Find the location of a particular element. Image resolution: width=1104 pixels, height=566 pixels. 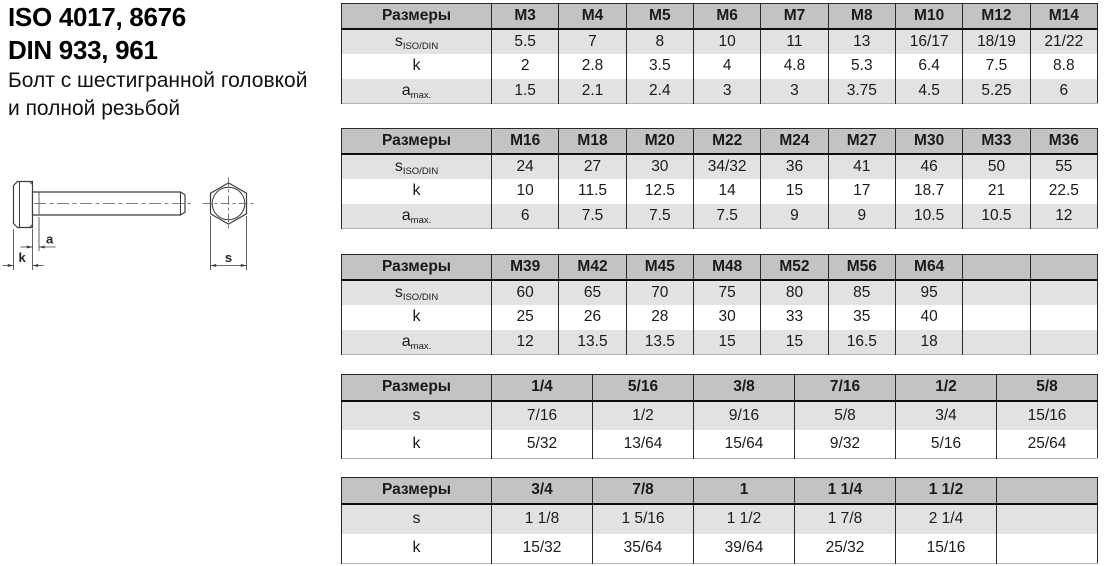

dimension-value-cell: 46 is located at coordinates (928, 166).